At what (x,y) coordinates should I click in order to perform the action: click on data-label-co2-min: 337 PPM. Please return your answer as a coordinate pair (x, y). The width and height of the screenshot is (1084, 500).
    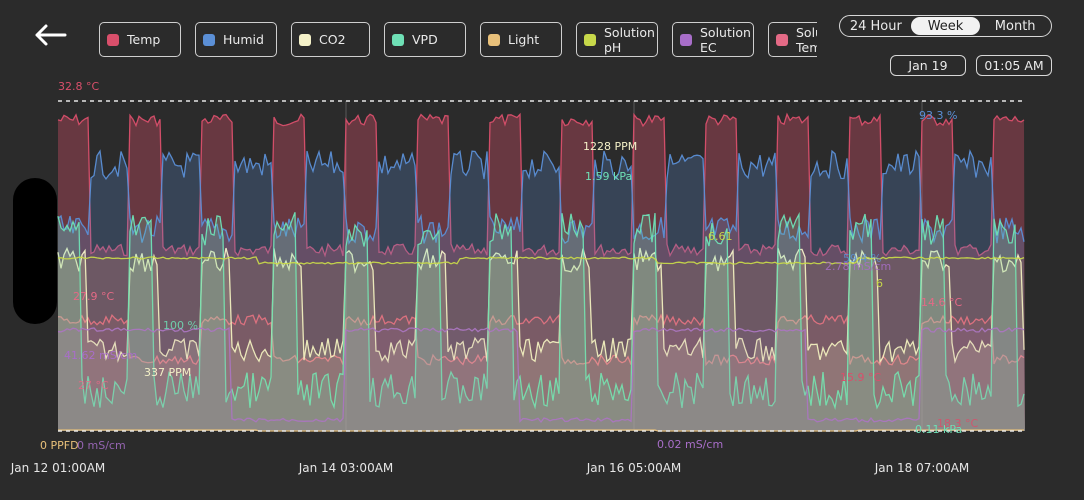
    Looking at the image, I should click on (167, 372).